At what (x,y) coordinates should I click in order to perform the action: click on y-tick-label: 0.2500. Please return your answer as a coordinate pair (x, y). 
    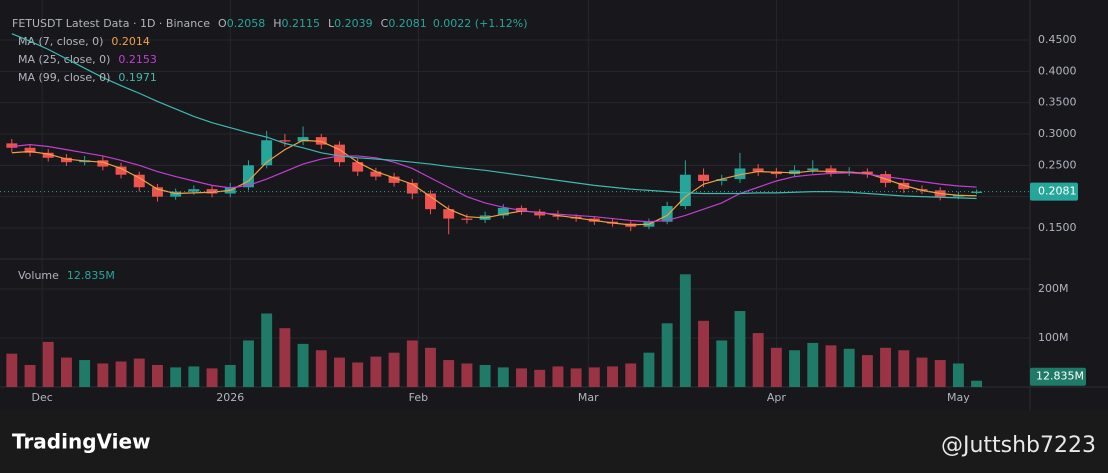
    Looking at the image, I should click on (1057, 164).